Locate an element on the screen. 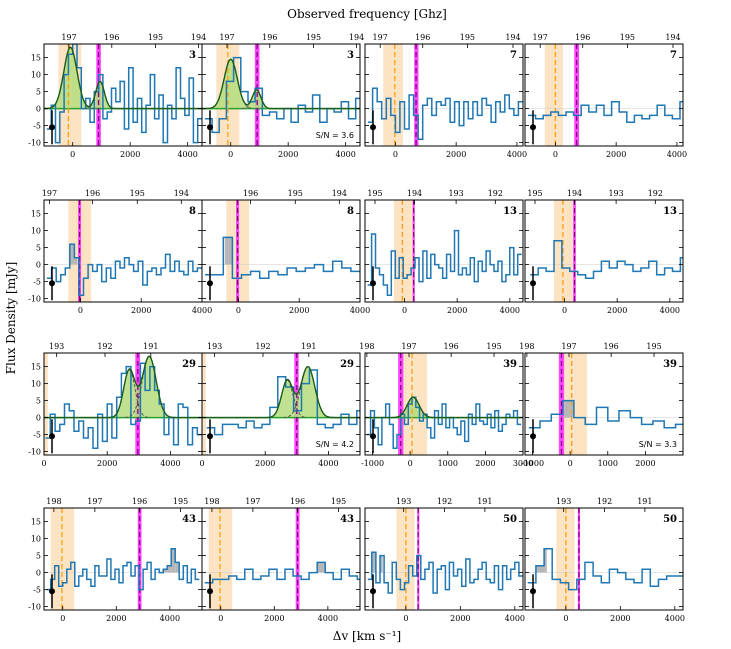 Image resolution: width=731 pixels, height=649 pixels. top-tick-label: 192 is located at coordinates (604, 501).